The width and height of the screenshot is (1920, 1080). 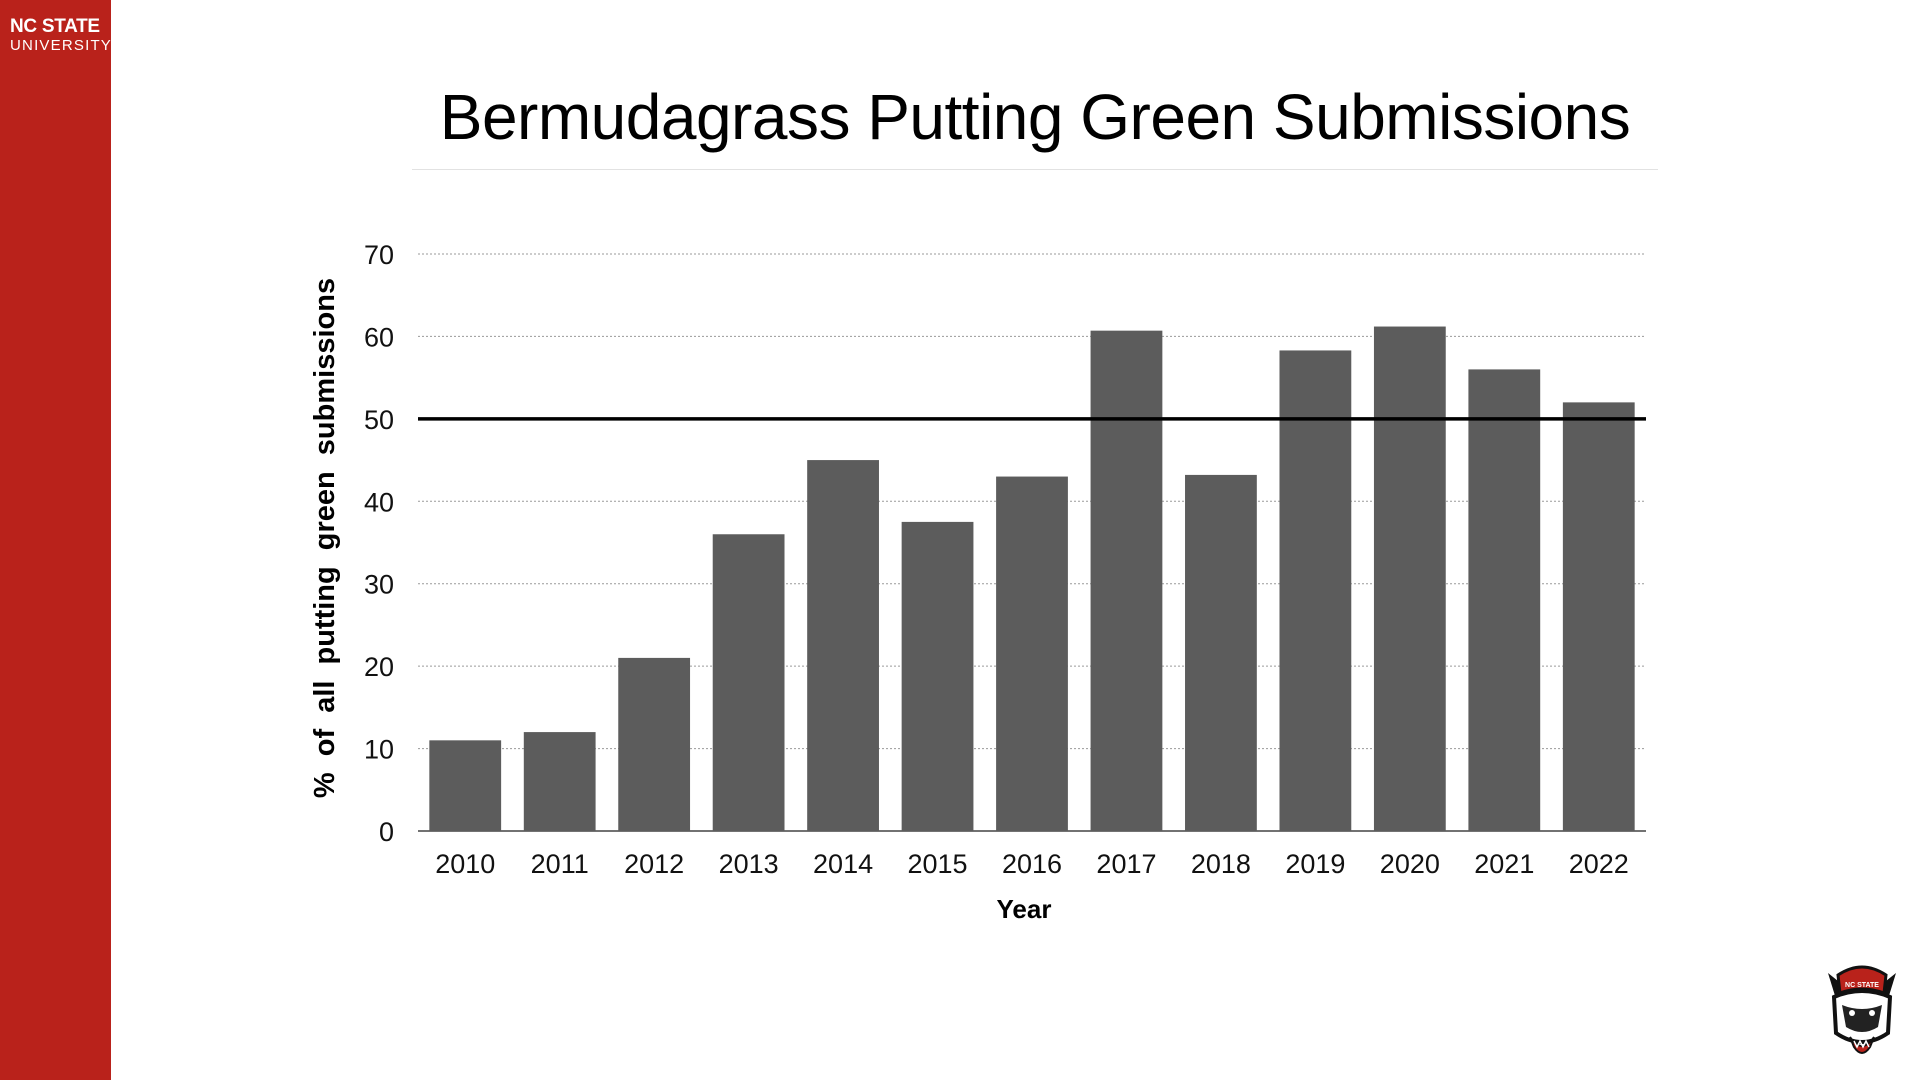 What do you see at coordinates (1024, 909) in the screenshot?
I see `x-axis-label: Year` at bounding box center [1024, 909].